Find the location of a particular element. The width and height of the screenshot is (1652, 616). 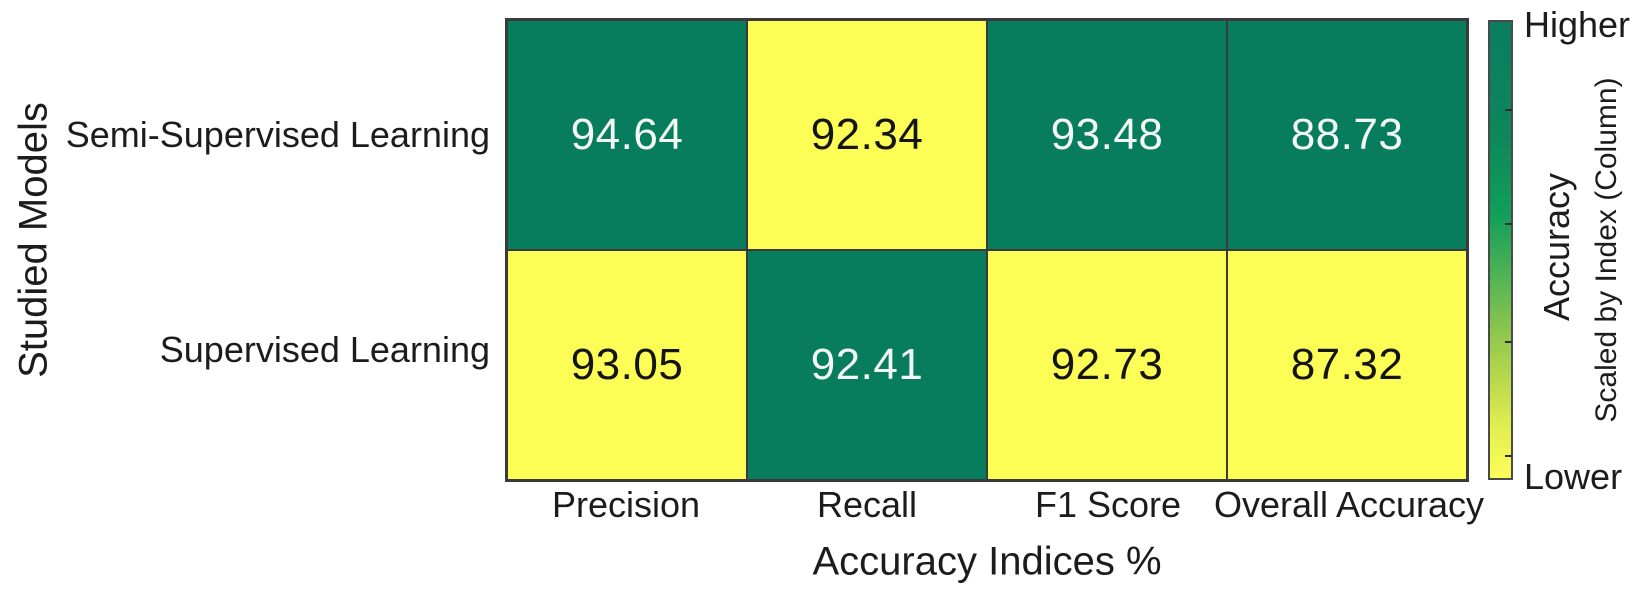

x-axis-title: Accuracy Indices % is located at coordinates (987, 561).